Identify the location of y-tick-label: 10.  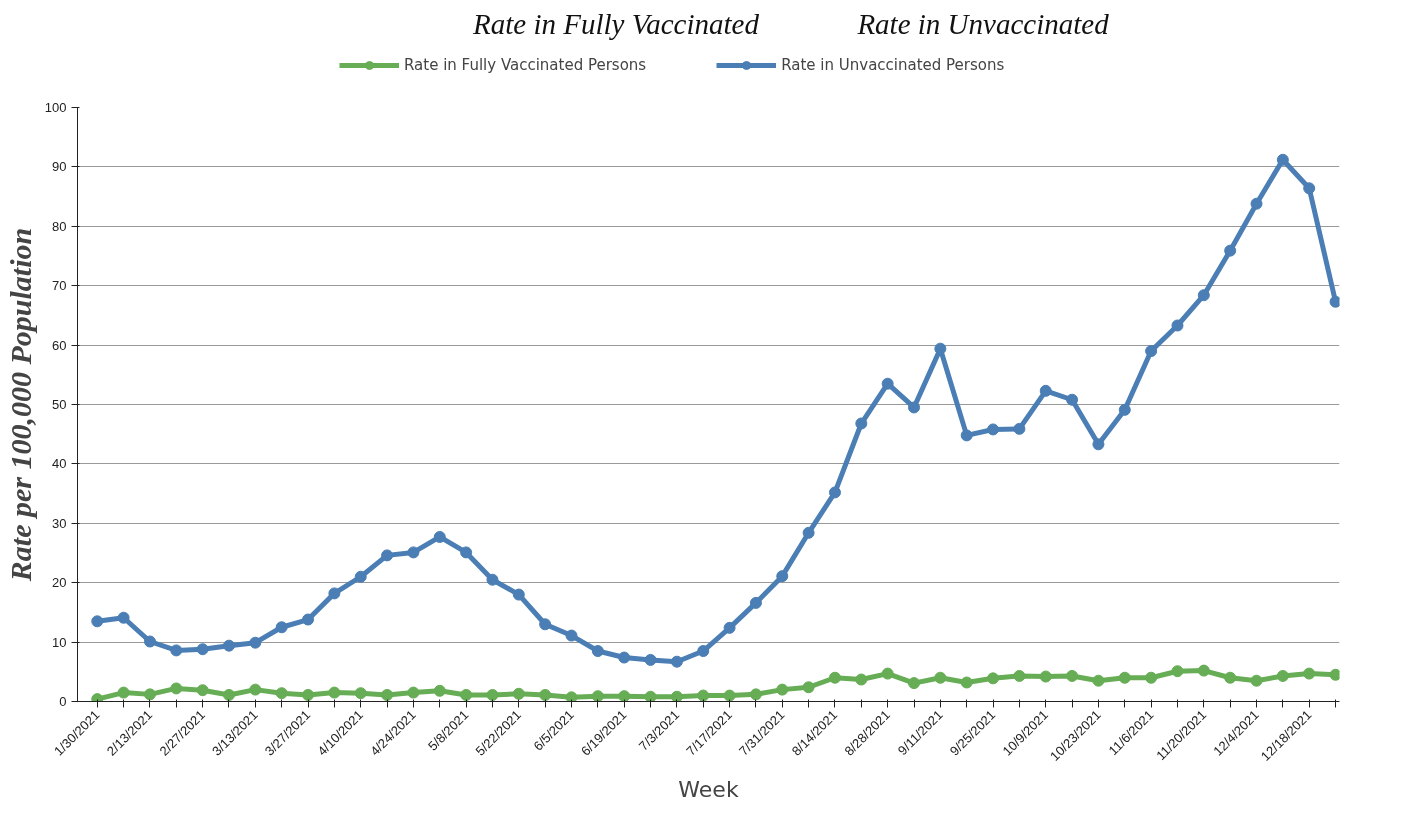
(59, 642).